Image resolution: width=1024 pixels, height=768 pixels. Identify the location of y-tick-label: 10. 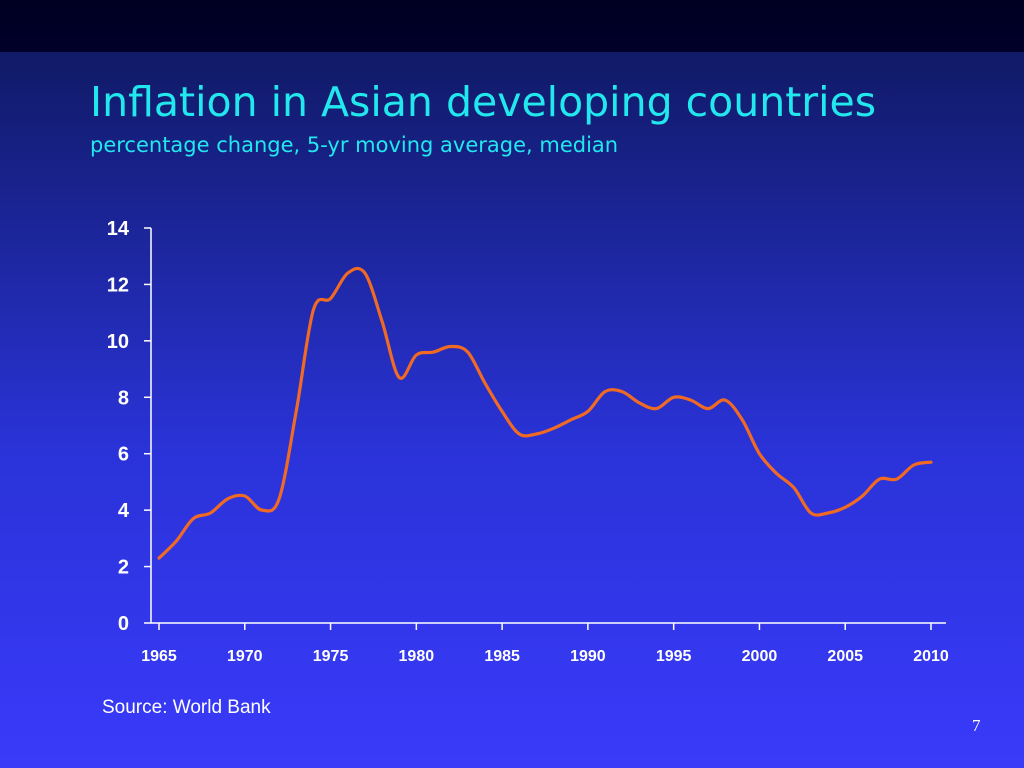
(118, 342).